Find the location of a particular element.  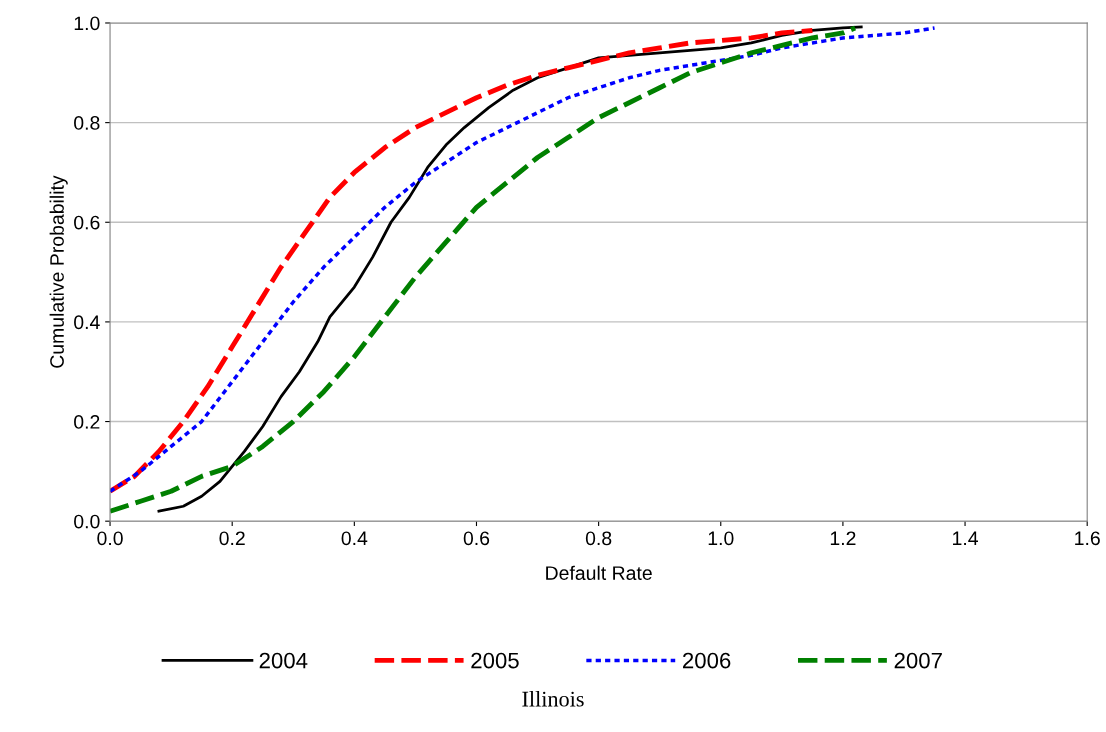

y-tick-label: 0.2 is located at coordinates (87, 422).